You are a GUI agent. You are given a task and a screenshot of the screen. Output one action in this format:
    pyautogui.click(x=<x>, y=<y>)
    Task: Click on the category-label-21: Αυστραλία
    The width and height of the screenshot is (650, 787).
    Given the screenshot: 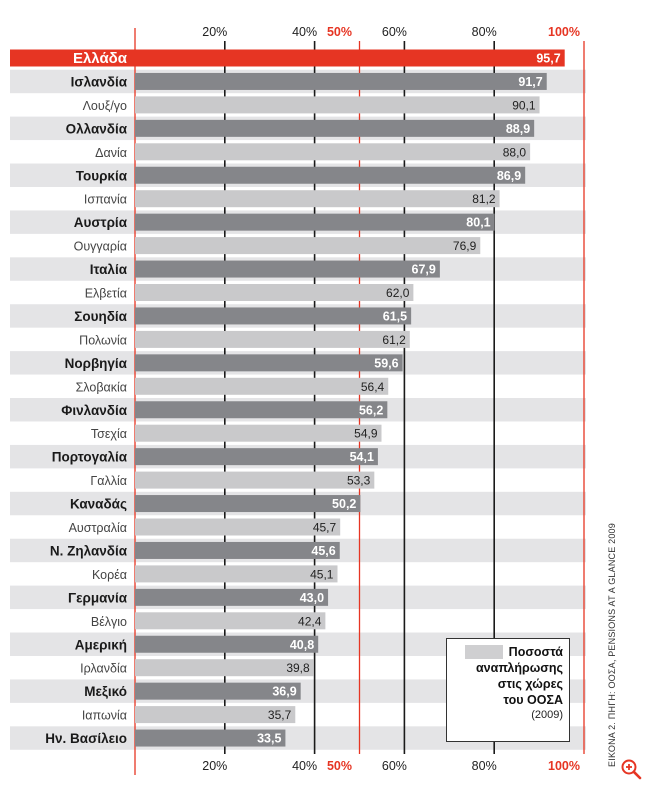 What is the action you would take?
    pyautogui.click(x=98, y=528)
    